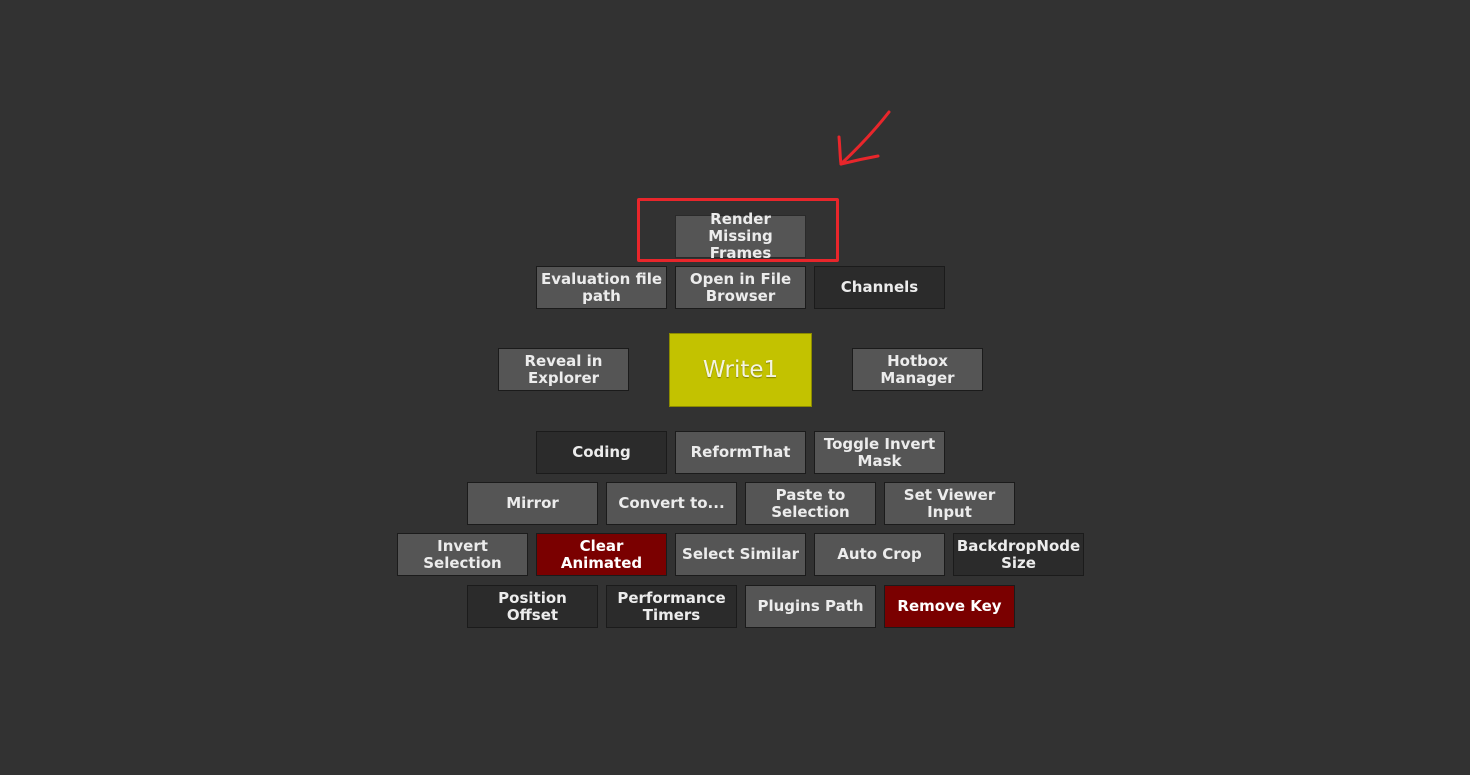  Describe the element at coordinates (949, 503) in the screenshot. I see `set-viewer-input-button: Set Viewer Input` at that location.